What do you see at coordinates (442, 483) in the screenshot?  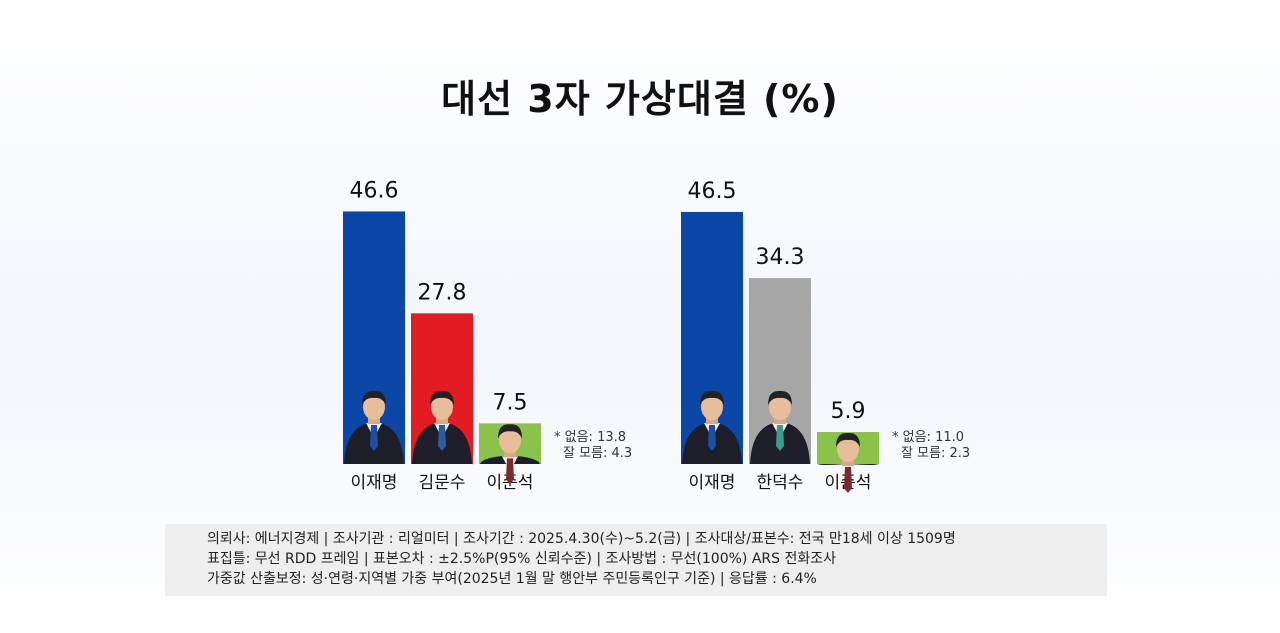 I see `candidate-name-label: 김문수` at bounding box center [442, 483].